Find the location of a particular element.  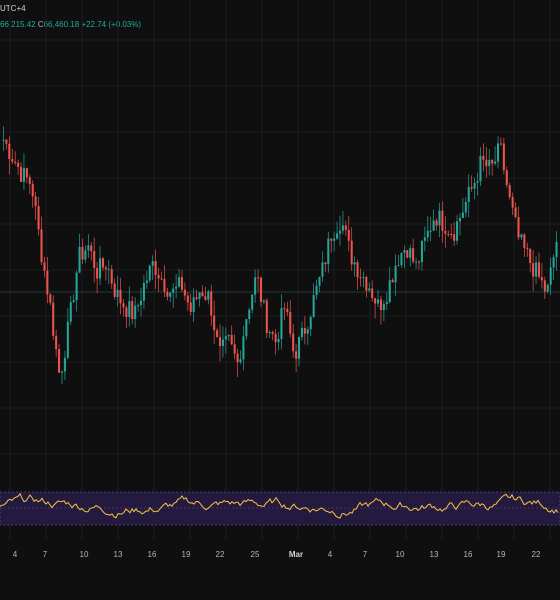

x-tick-label: 16 is located at coordinates (468, 554).